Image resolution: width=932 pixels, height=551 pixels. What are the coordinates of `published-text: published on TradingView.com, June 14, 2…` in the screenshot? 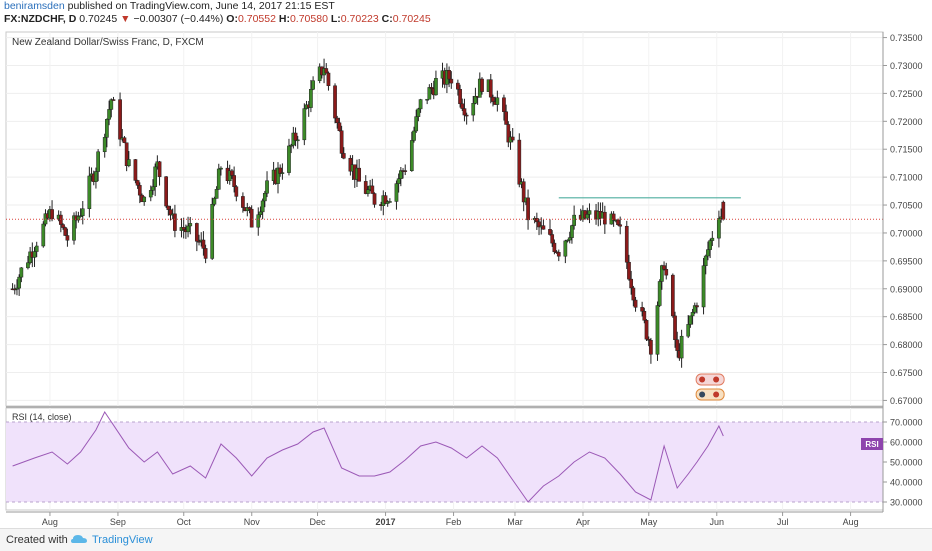 It's located at (199, 6).